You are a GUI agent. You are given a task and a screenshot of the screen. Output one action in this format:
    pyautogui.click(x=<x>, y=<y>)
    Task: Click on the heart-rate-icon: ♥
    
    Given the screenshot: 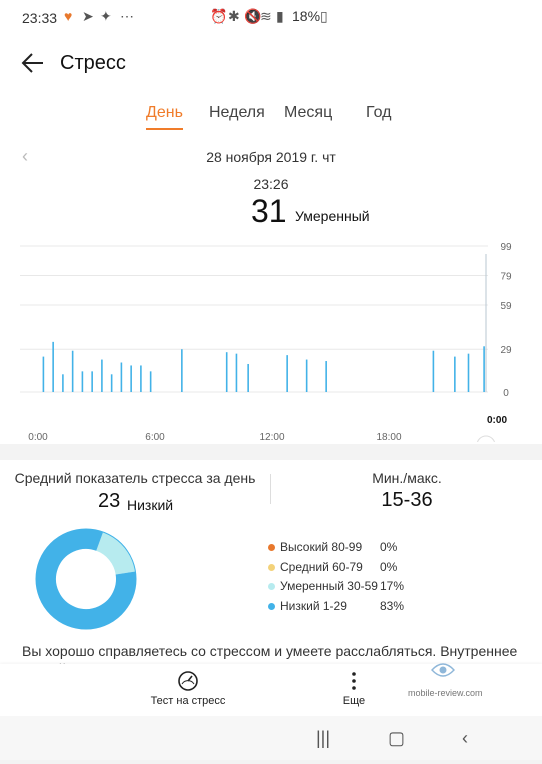 What is the action you would take?
    pyautogui.click(x=68, y=16)
    